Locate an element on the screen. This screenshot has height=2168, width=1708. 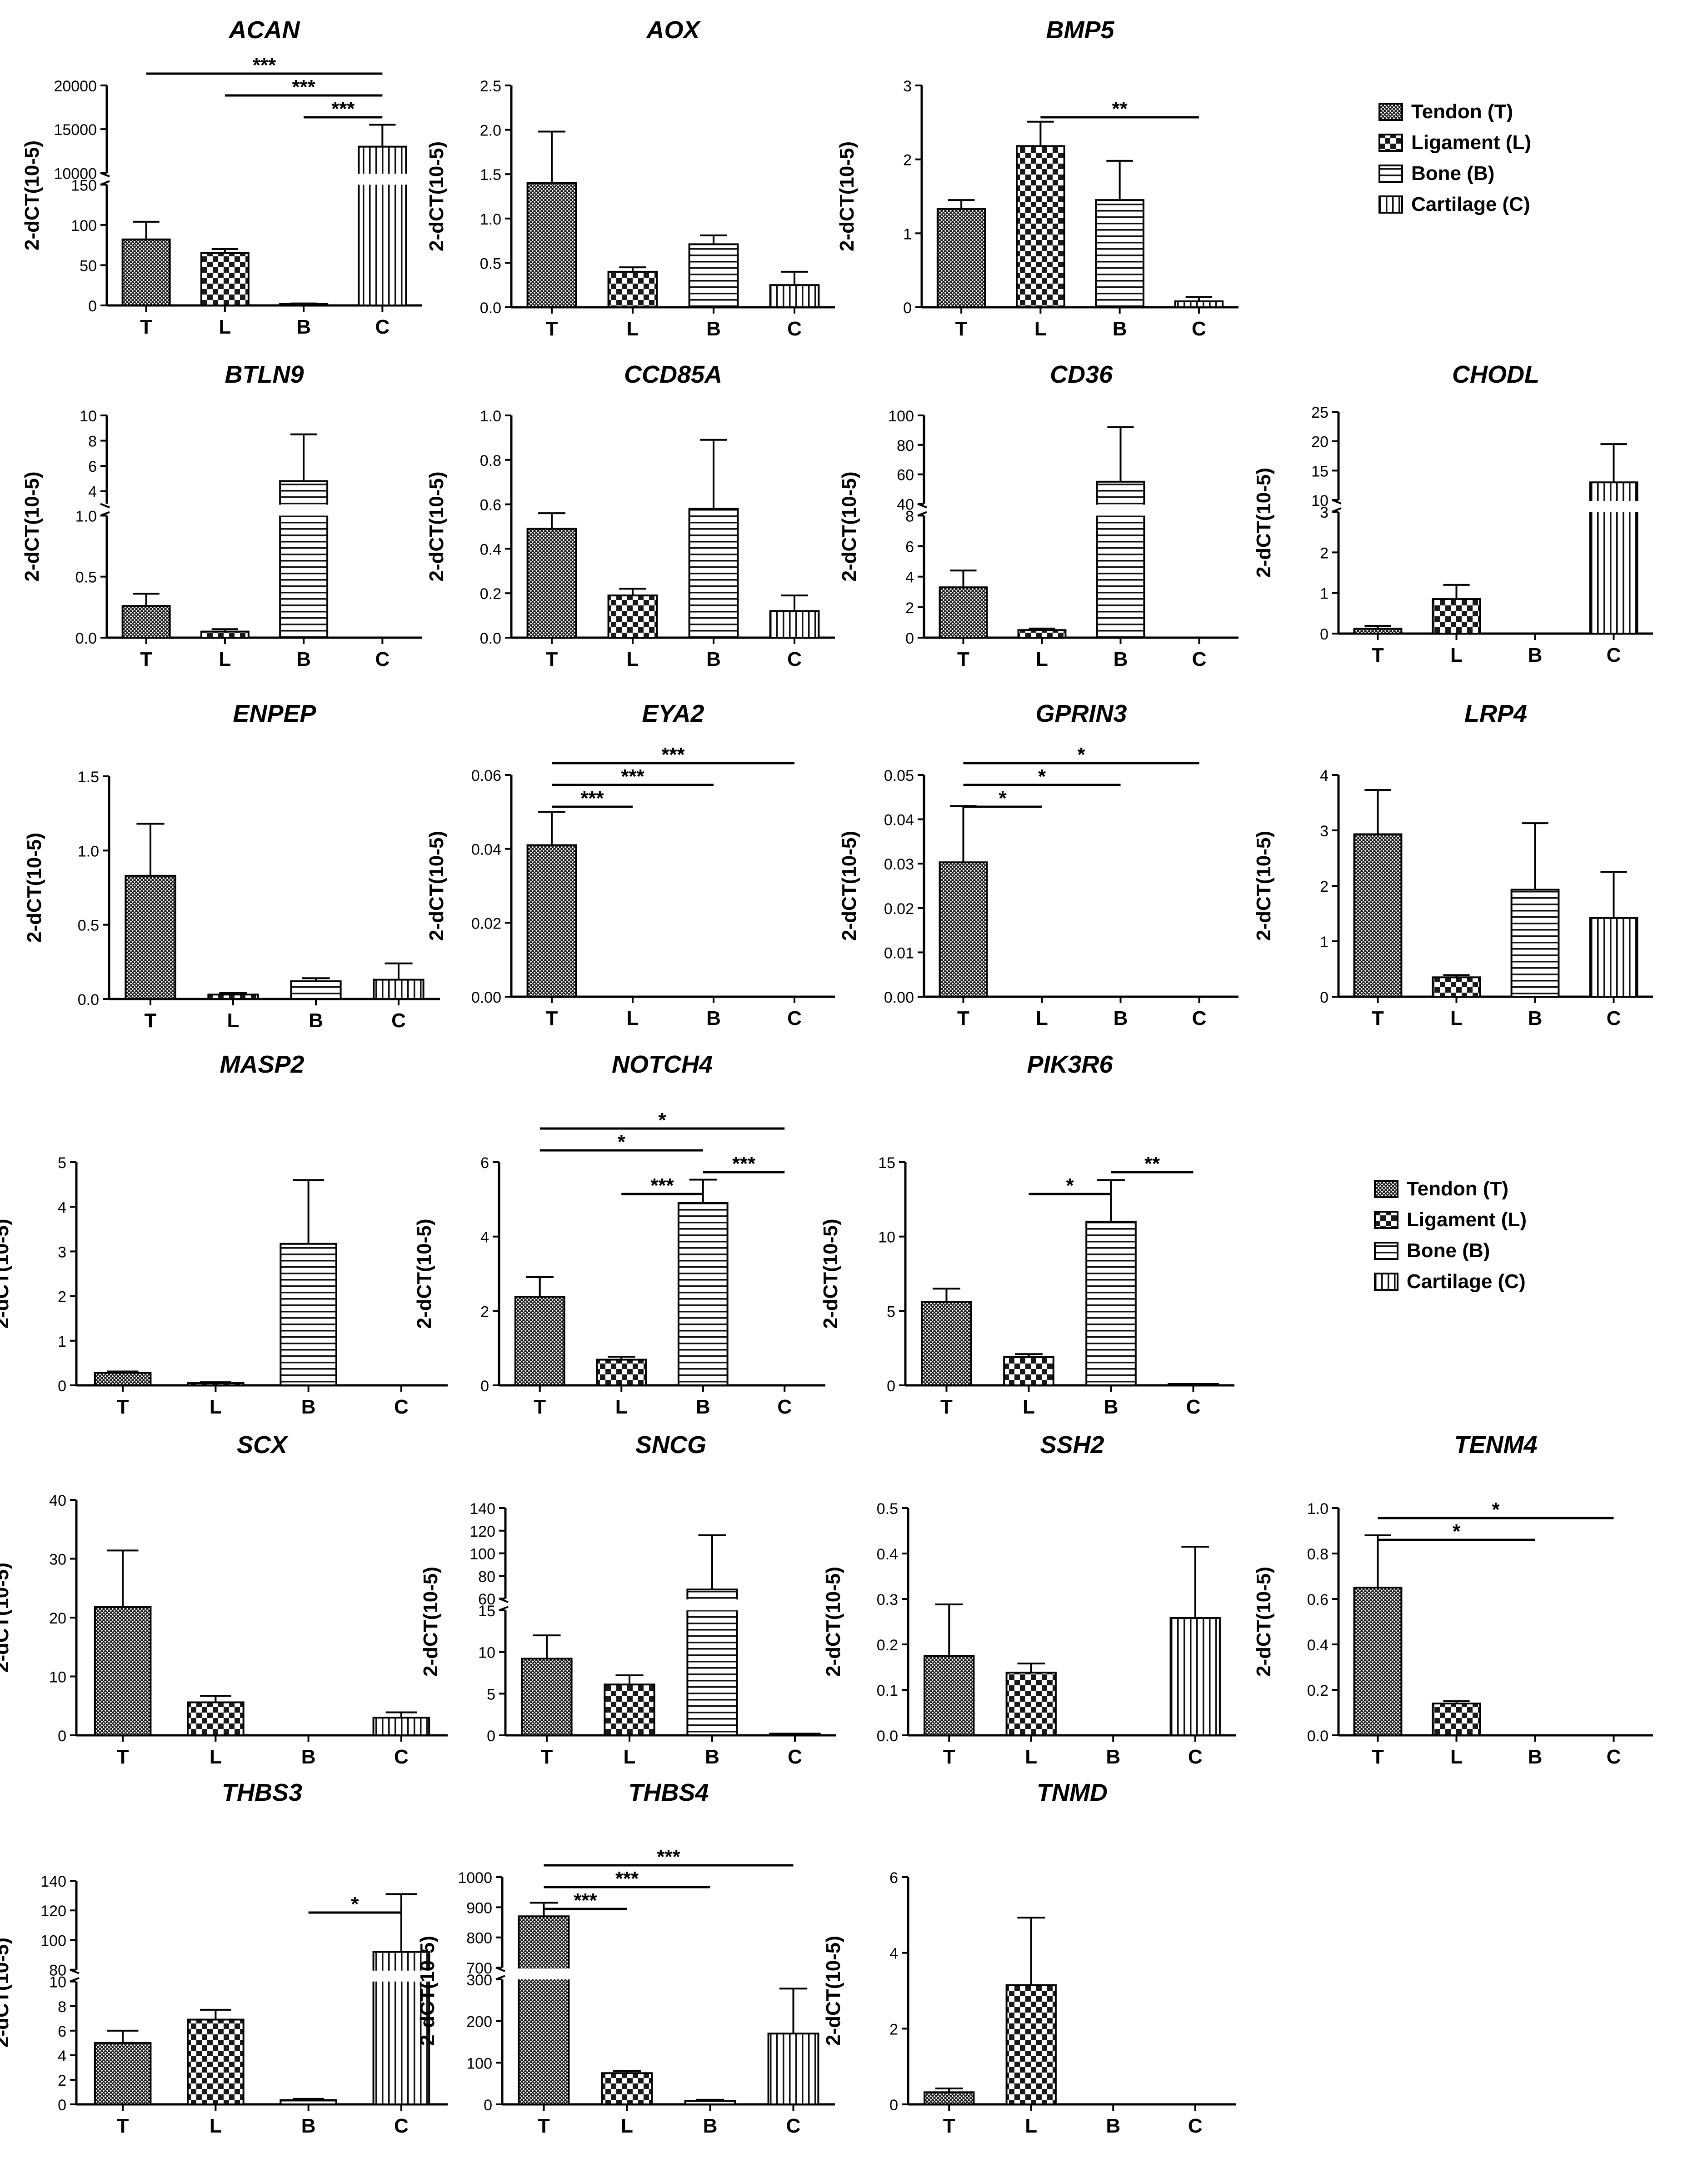
y-tick-label: 6 is located at coordinates (93, 466).